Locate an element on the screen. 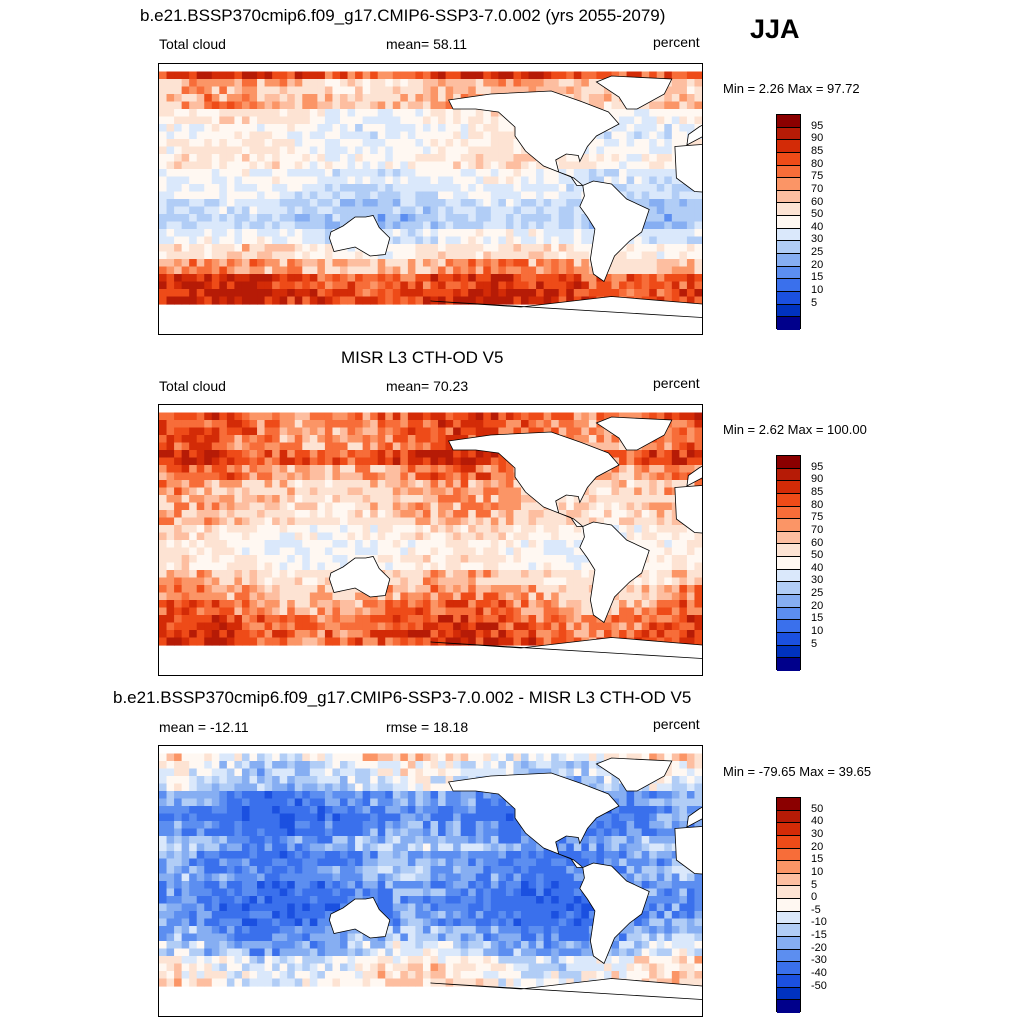 The width and height of the screenshot is (1024, 1024). panel-3-units: percent is located at coordinates (676, 724).